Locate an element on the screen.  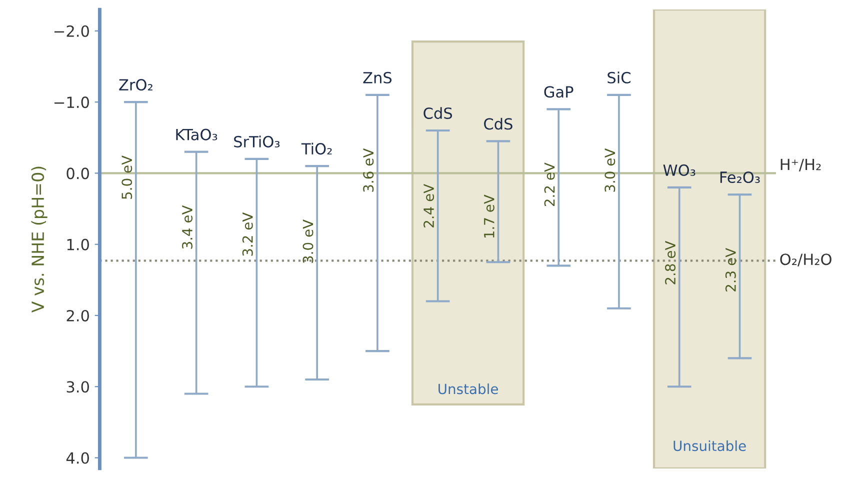
ref-line-label: O₂/H₂O is located at coordinates (806, 260).